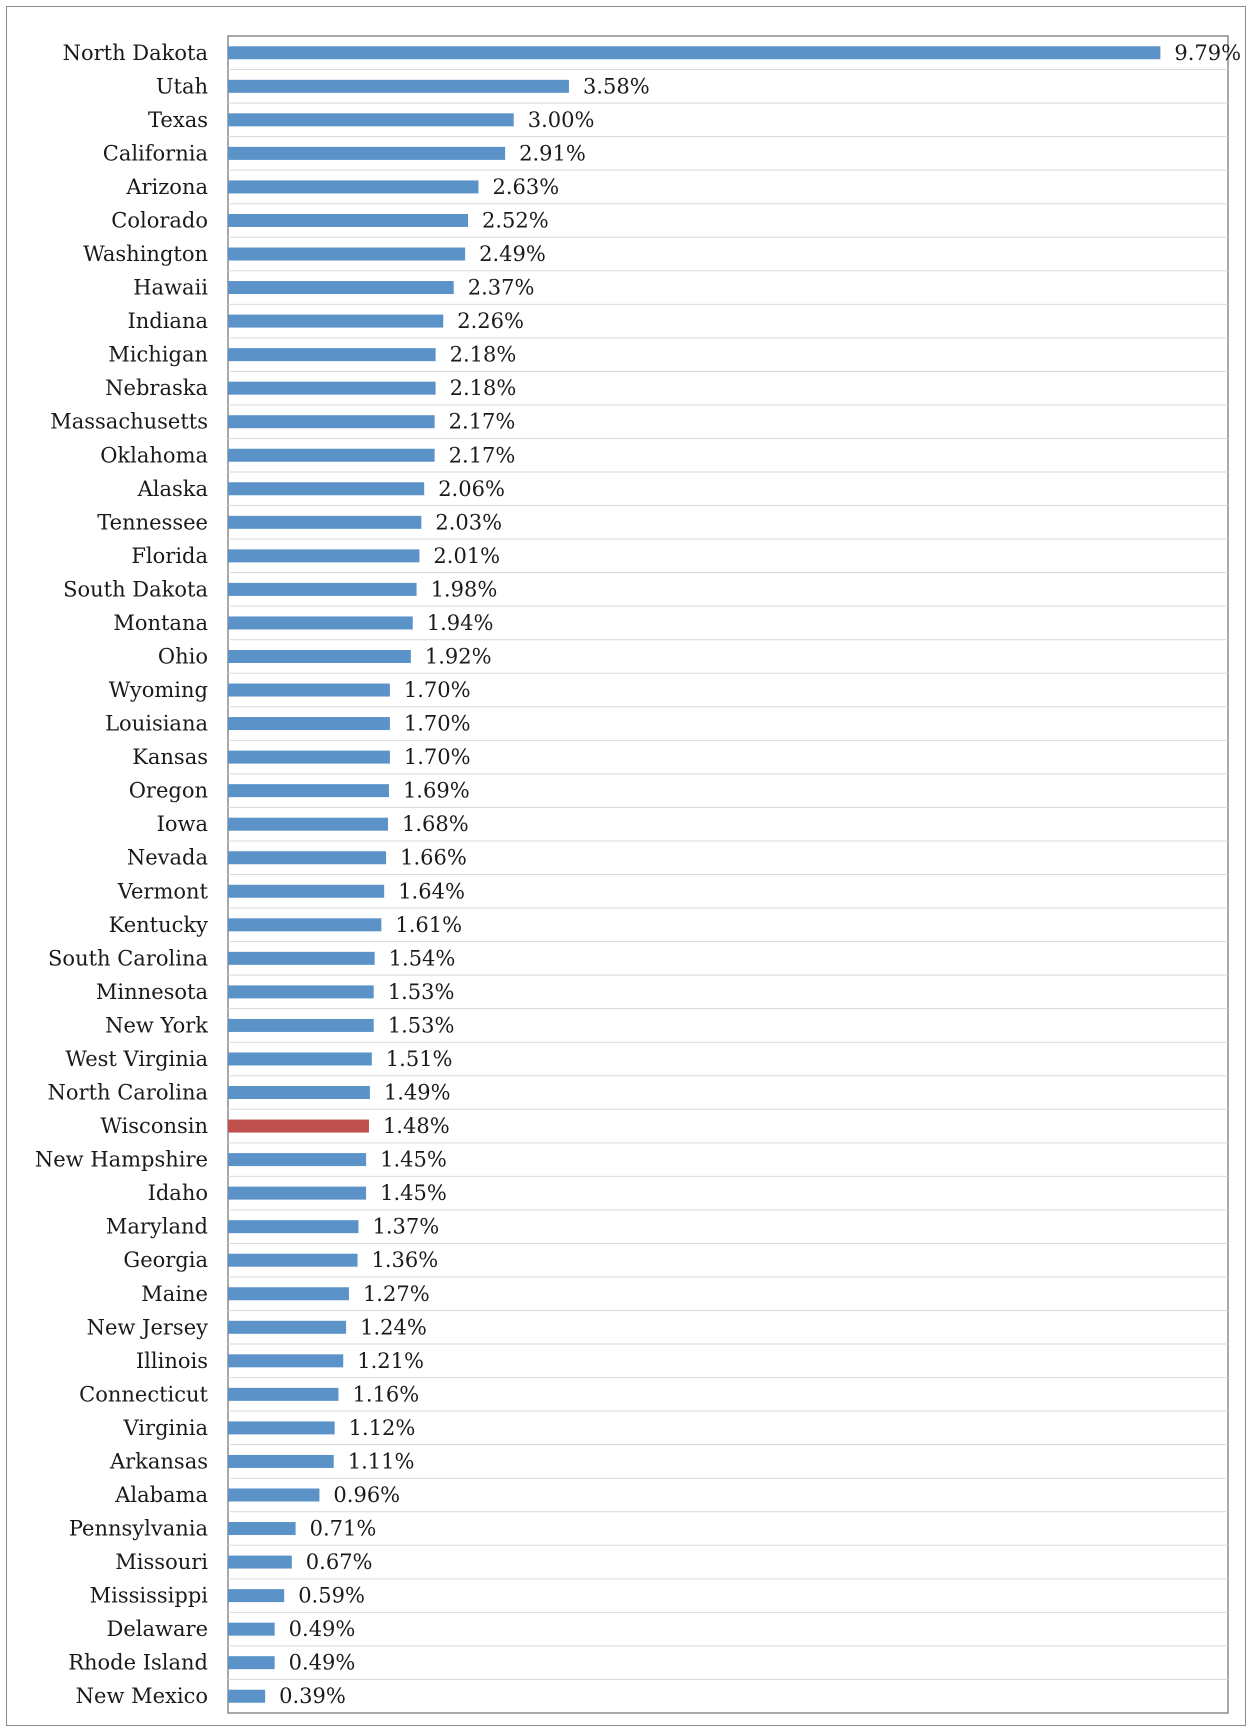 The width and height of the screenshot is (1255, 1733). I want to click on data-label: 1.92%, so click(458, 656).